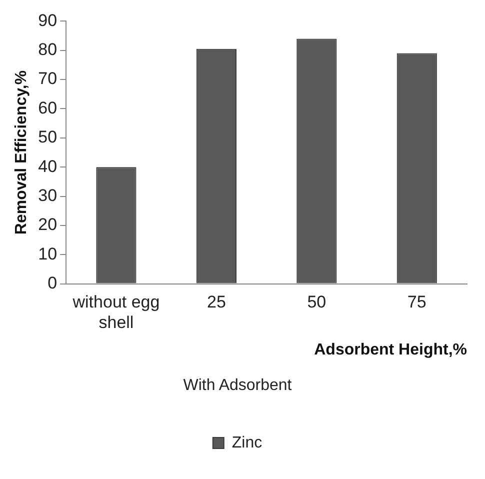 This screenshot has width=485, height=479. I want to click on x-tick-label: without egg shell, so click(116, 312).